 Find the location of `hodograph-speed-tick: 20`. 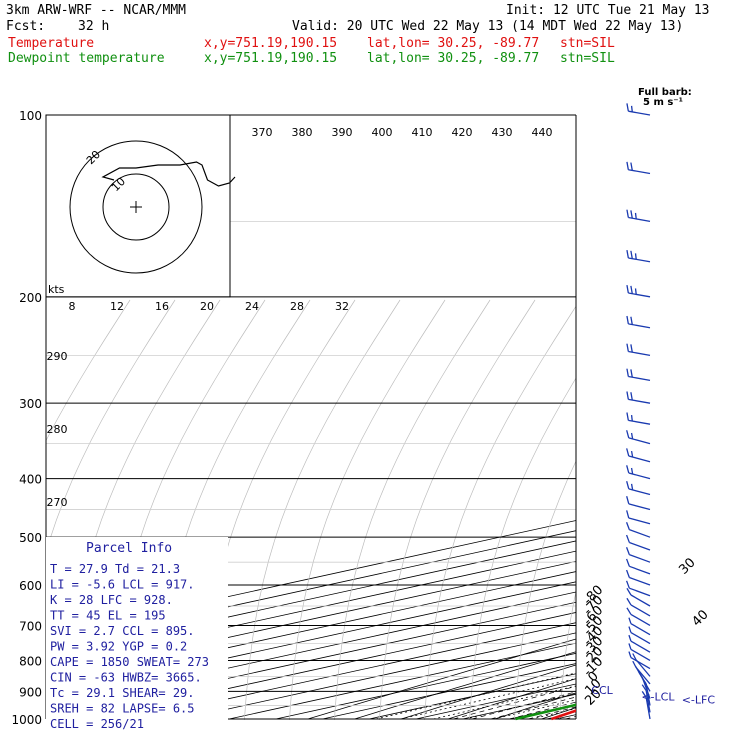

hodograph-speed-tick: 20 is located at coordinates (207, 306).